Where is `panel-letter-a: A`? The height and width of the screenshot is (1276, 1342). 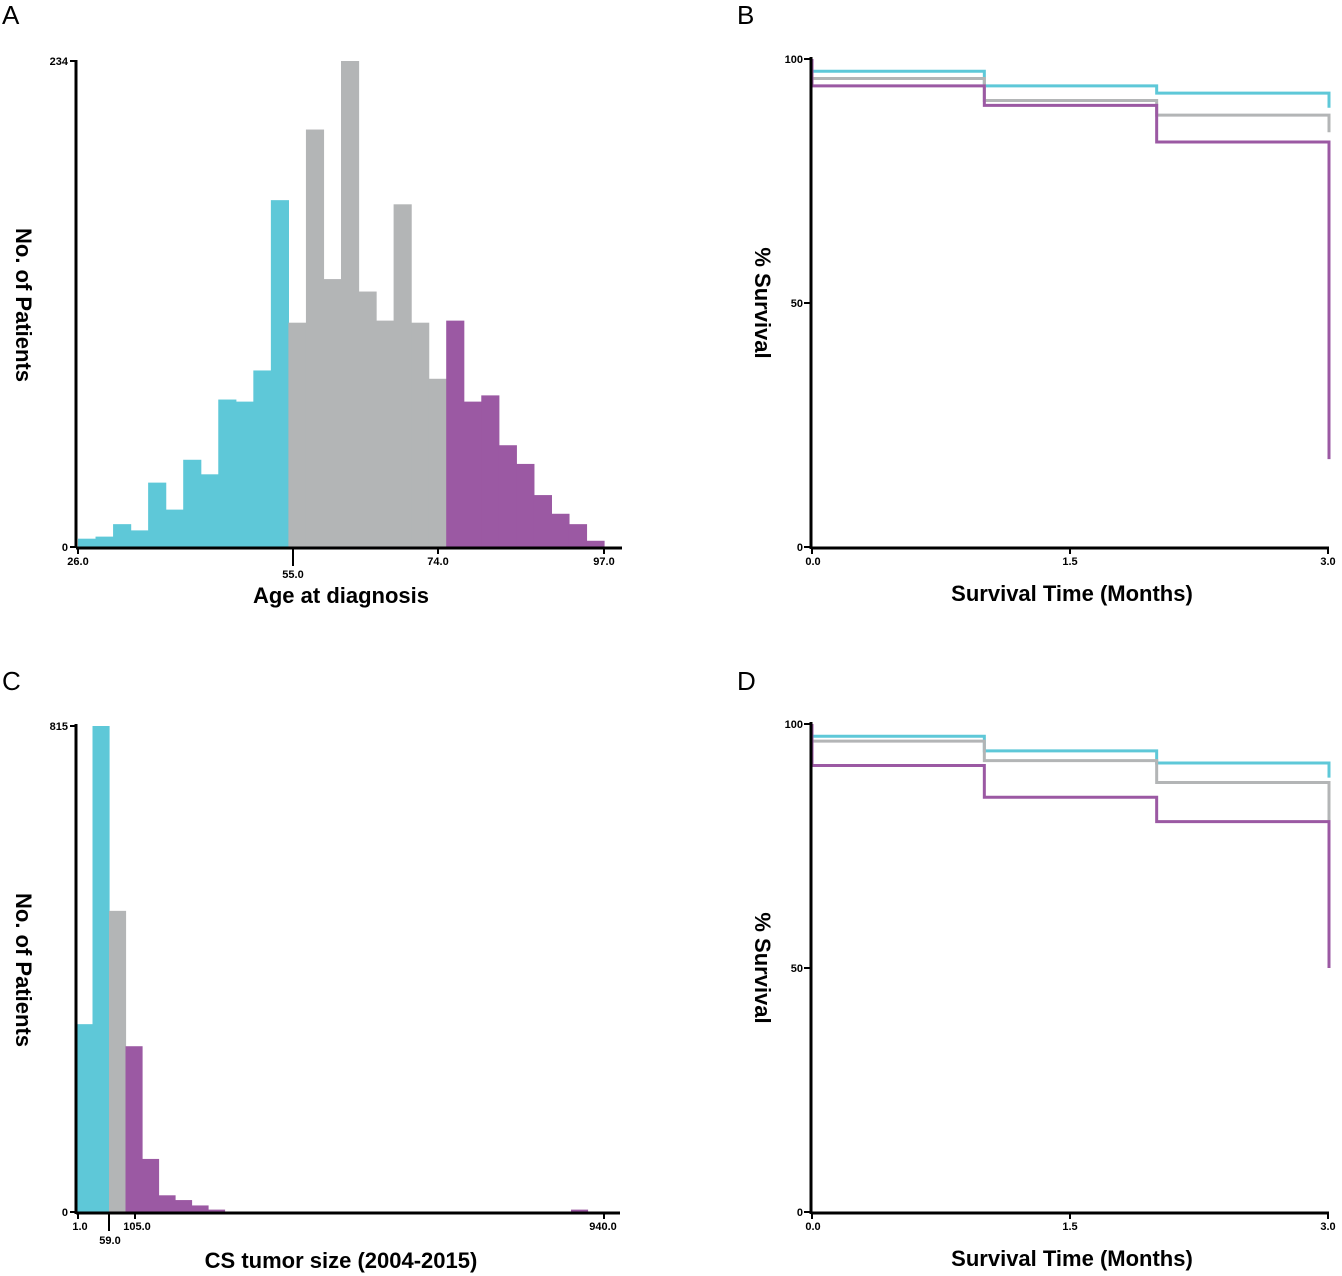
panel-letter-a: A is located at coordinates (11, 15).